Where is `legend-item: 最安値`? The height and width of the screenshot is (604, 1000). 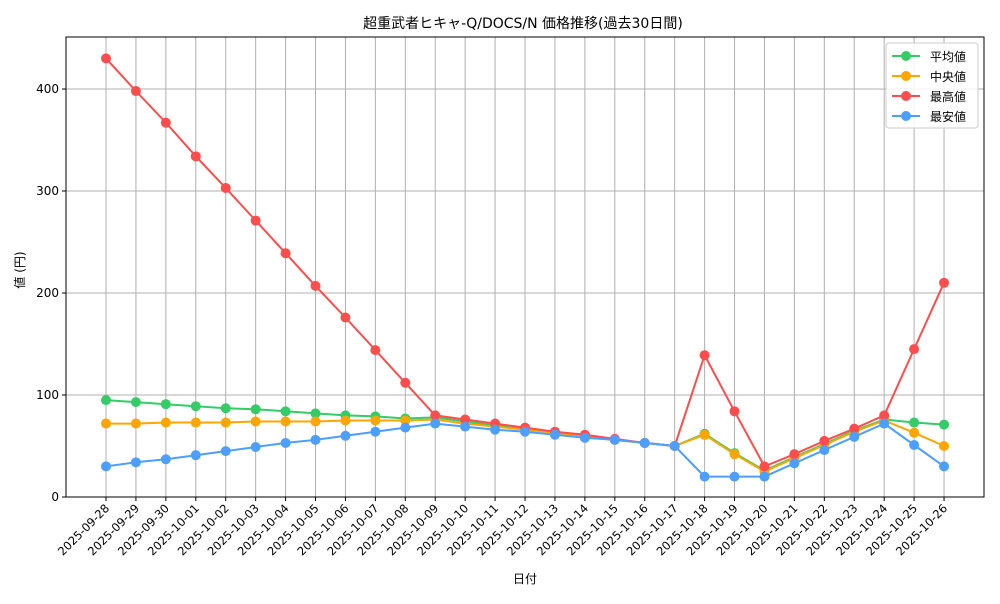
legend-item: 最安値 is located at coordinates (929, 116).